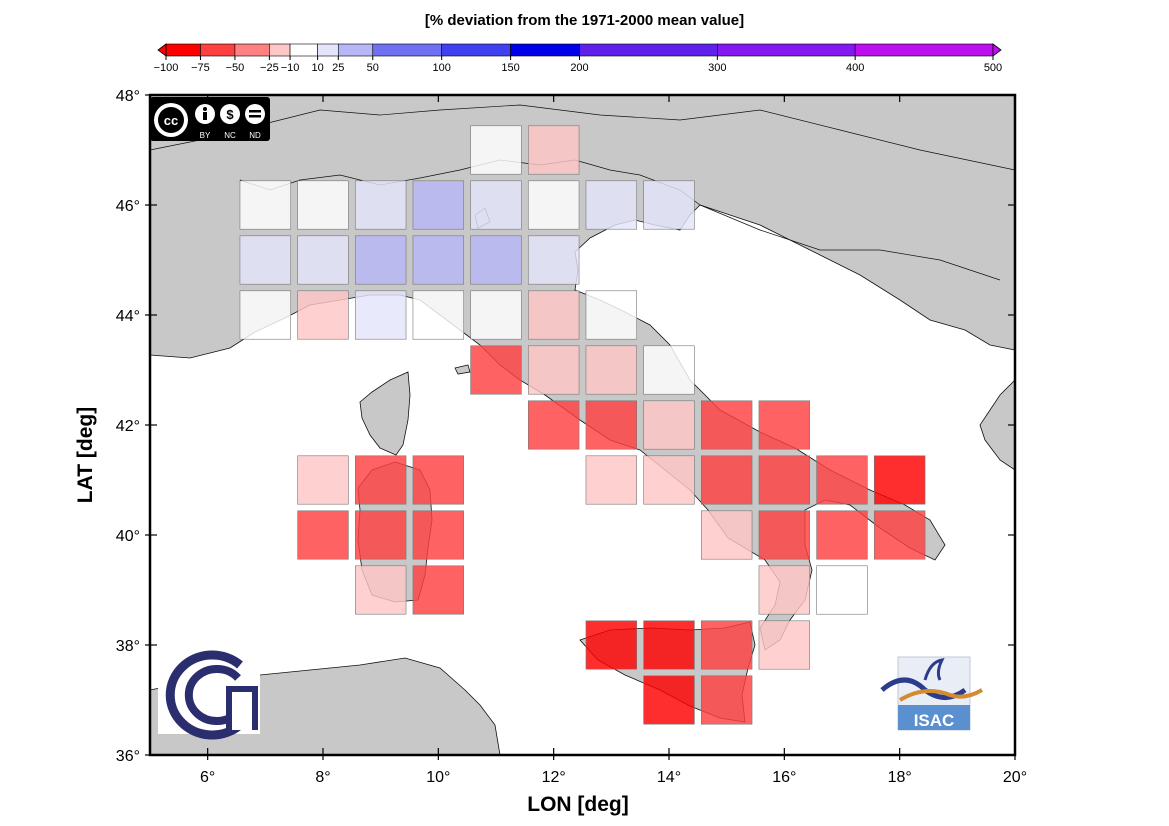 The image size is (1169, 826). Describe the element at coordinates (205, 135) in the screenshot. I see `license-tag-by: BY` at that location.